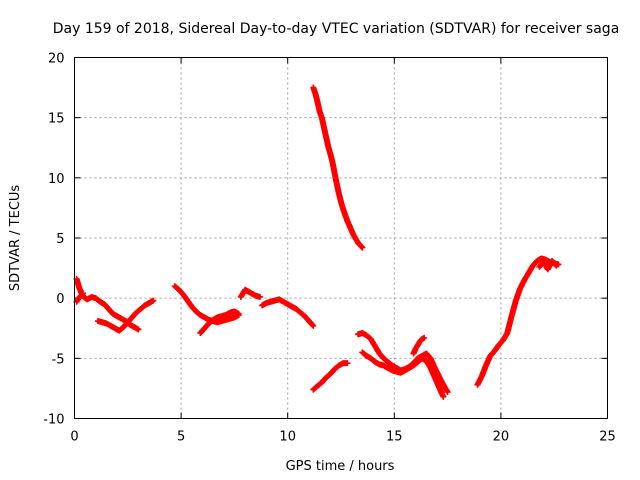  I want to click on series-seg2, so click(80, 297).